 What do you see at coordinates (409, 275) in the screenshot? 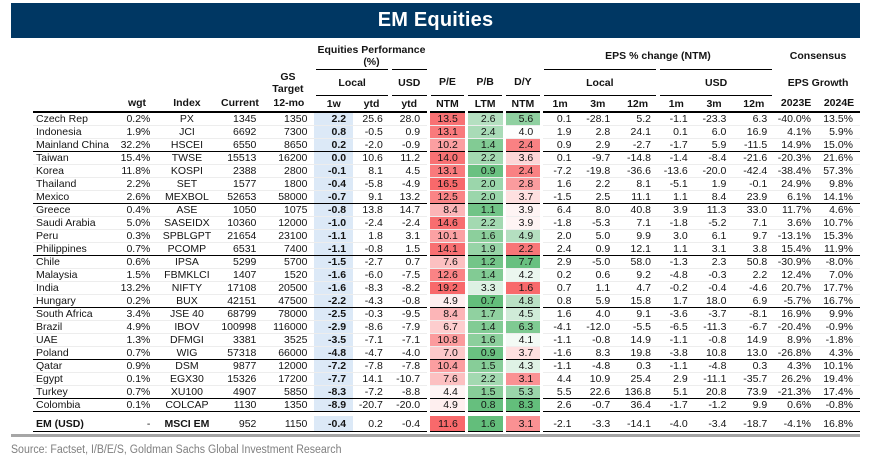
I see `cell-ytd_u: -7.5` at bounding box center [409, 275].